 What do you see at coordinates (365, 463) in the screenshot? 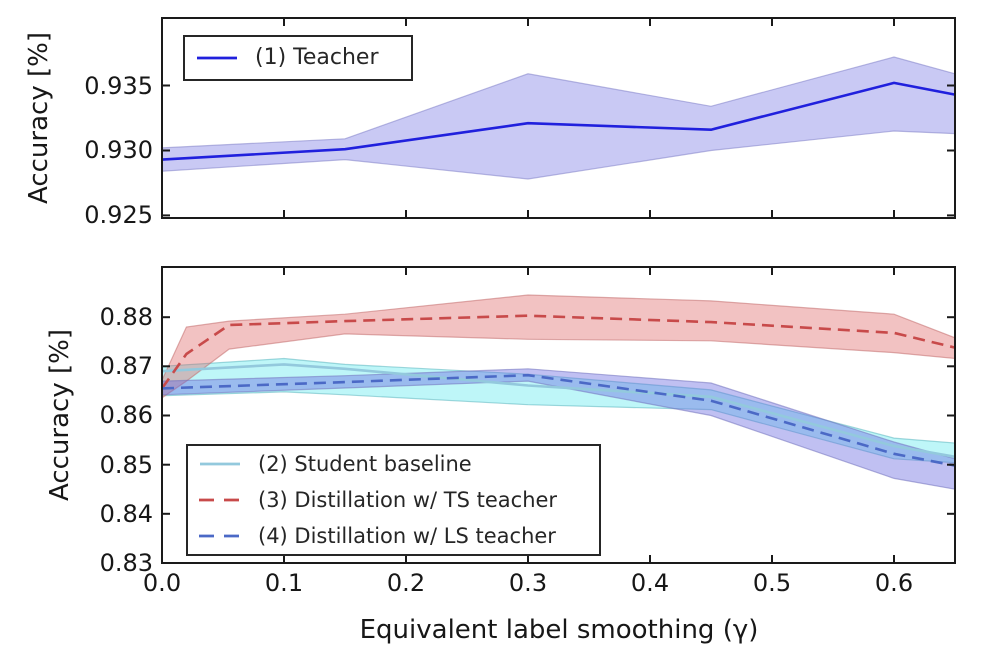
I see `legend-label-student-baseline: (2) Student baseline` at bounding box center [365, 463].